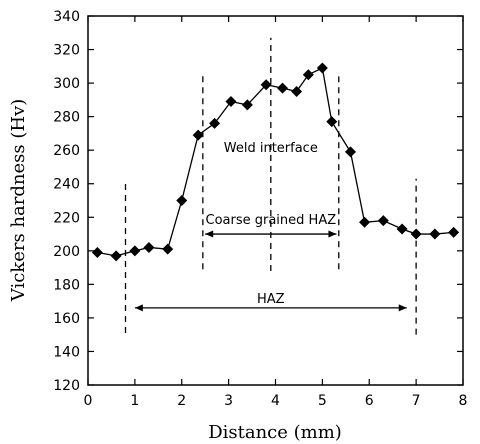 The height and width of the screenshot is (444, 480). I want to click on y-tick-label: 300, so click(66, 84).